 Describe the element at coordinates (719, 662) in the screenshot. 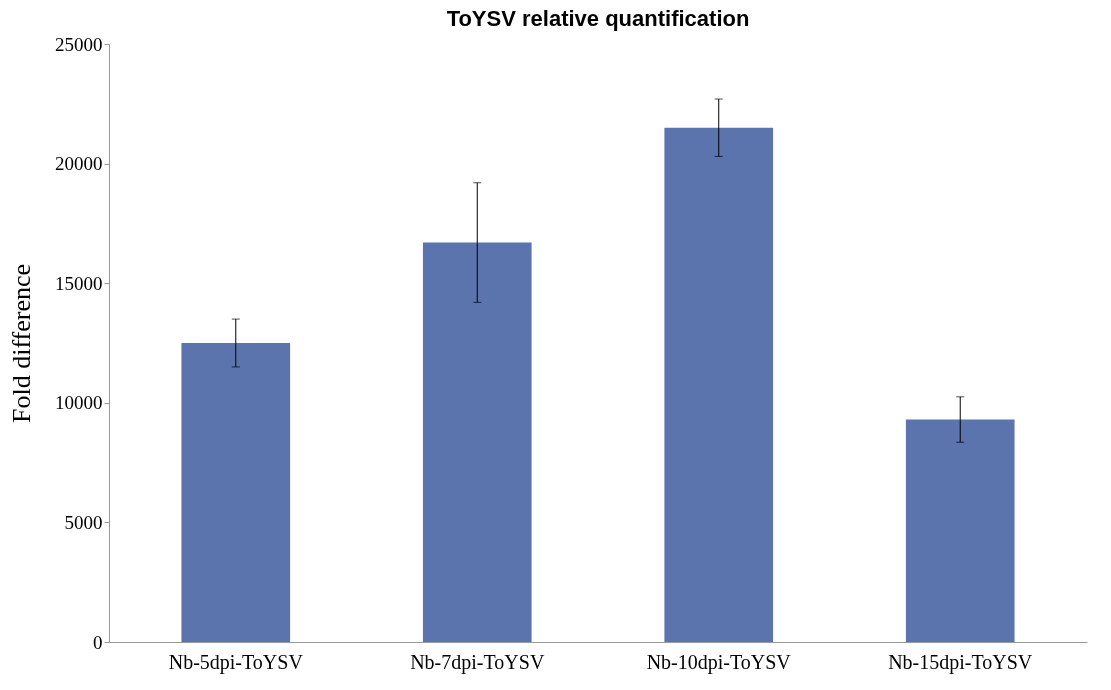

I see `x-tick-label: Nb-10dpi-ToYSV` at that location.